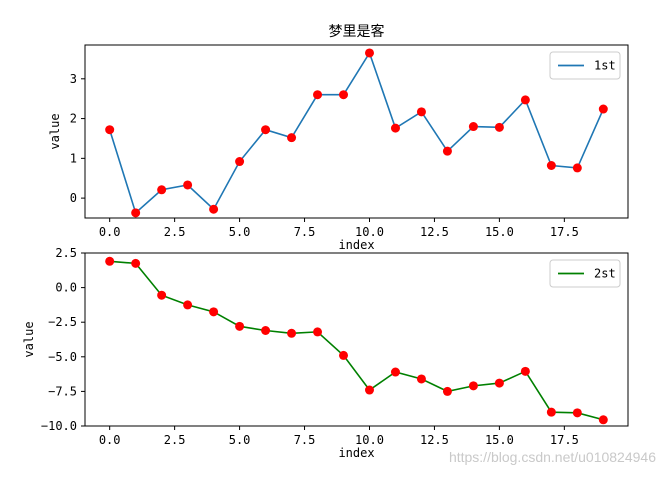 The image size is (664, 477). What do you see at coordinates (73, 119) in the screenshot?
I see `y-tick-label: 2` at bounding box center [73, 119].